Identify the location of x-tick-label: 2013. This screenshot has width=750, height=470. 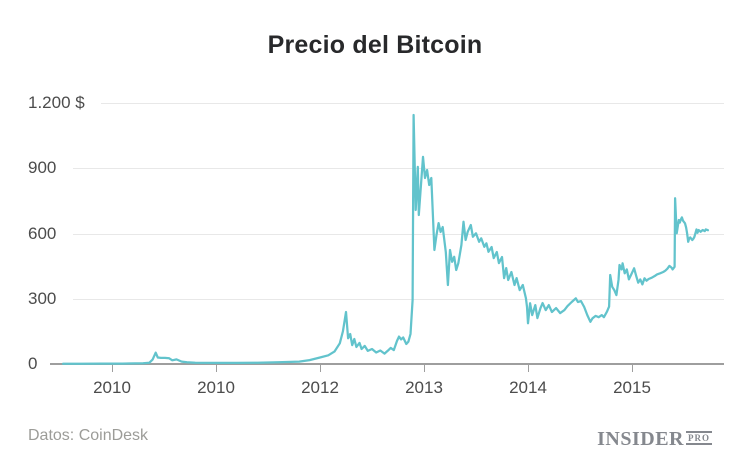
(424, 387).